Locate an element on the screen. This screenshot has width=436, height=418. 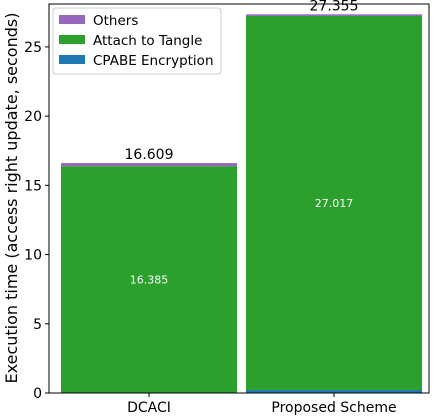
legend: Others Attach to Tangle CPABE Encryption is located at coordinates (137, 41).